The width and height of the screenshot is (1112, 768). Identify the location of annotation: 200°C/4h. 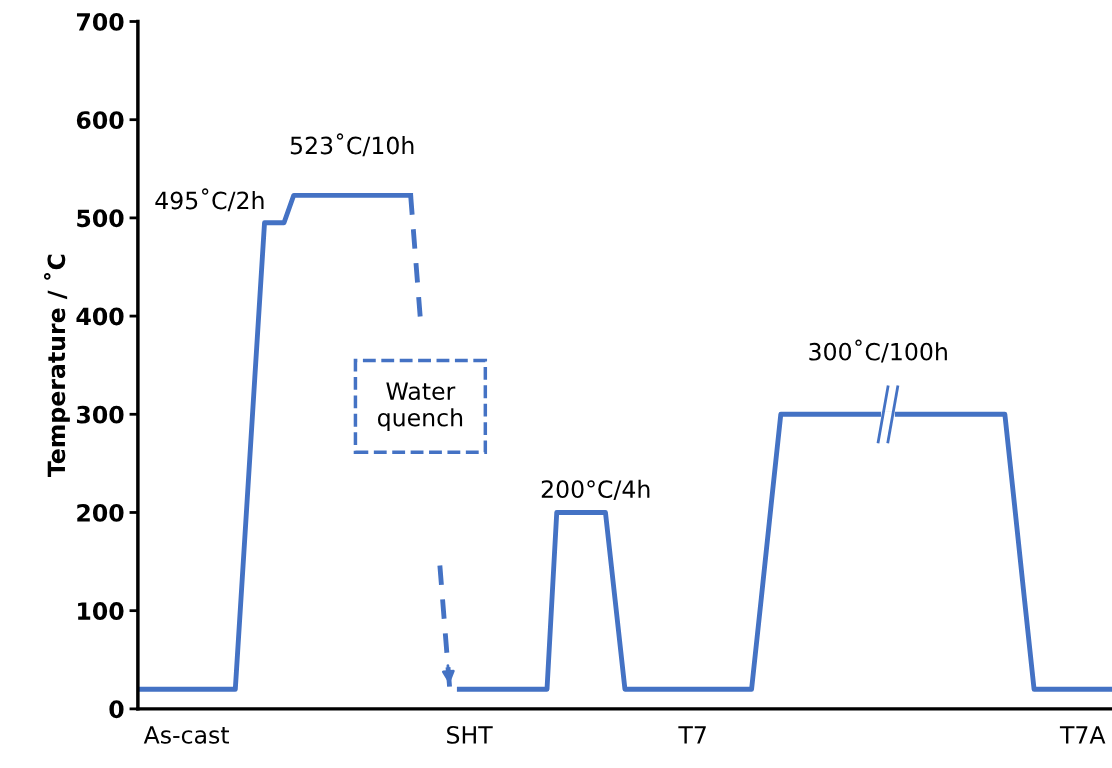
(595, 489).